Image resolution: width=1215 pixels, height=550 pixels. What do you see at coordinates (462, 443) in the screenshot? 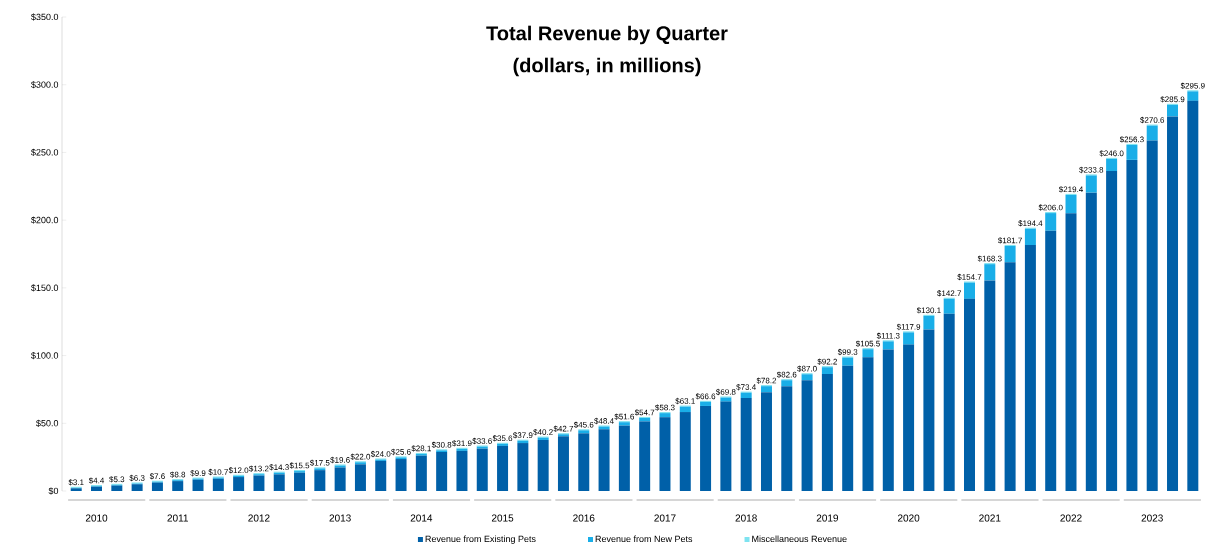
I see `total-label: $31.9` at bounding box center [462, 443].